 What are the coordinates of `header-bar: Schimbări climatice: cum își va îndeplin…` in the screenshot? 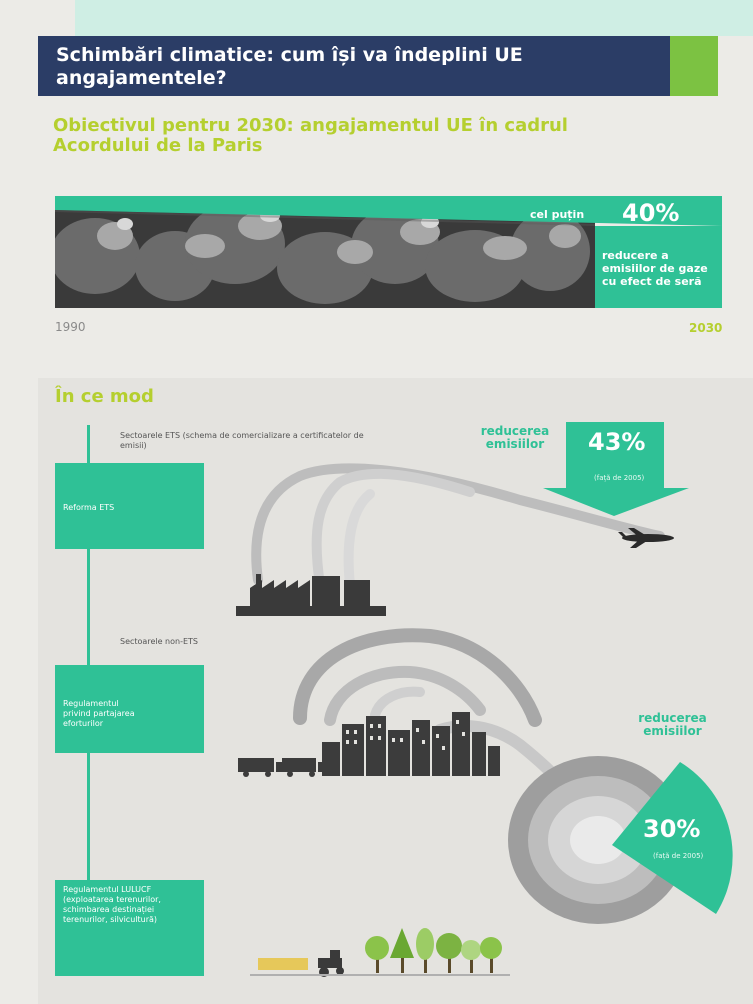 It's located at (354, 66).